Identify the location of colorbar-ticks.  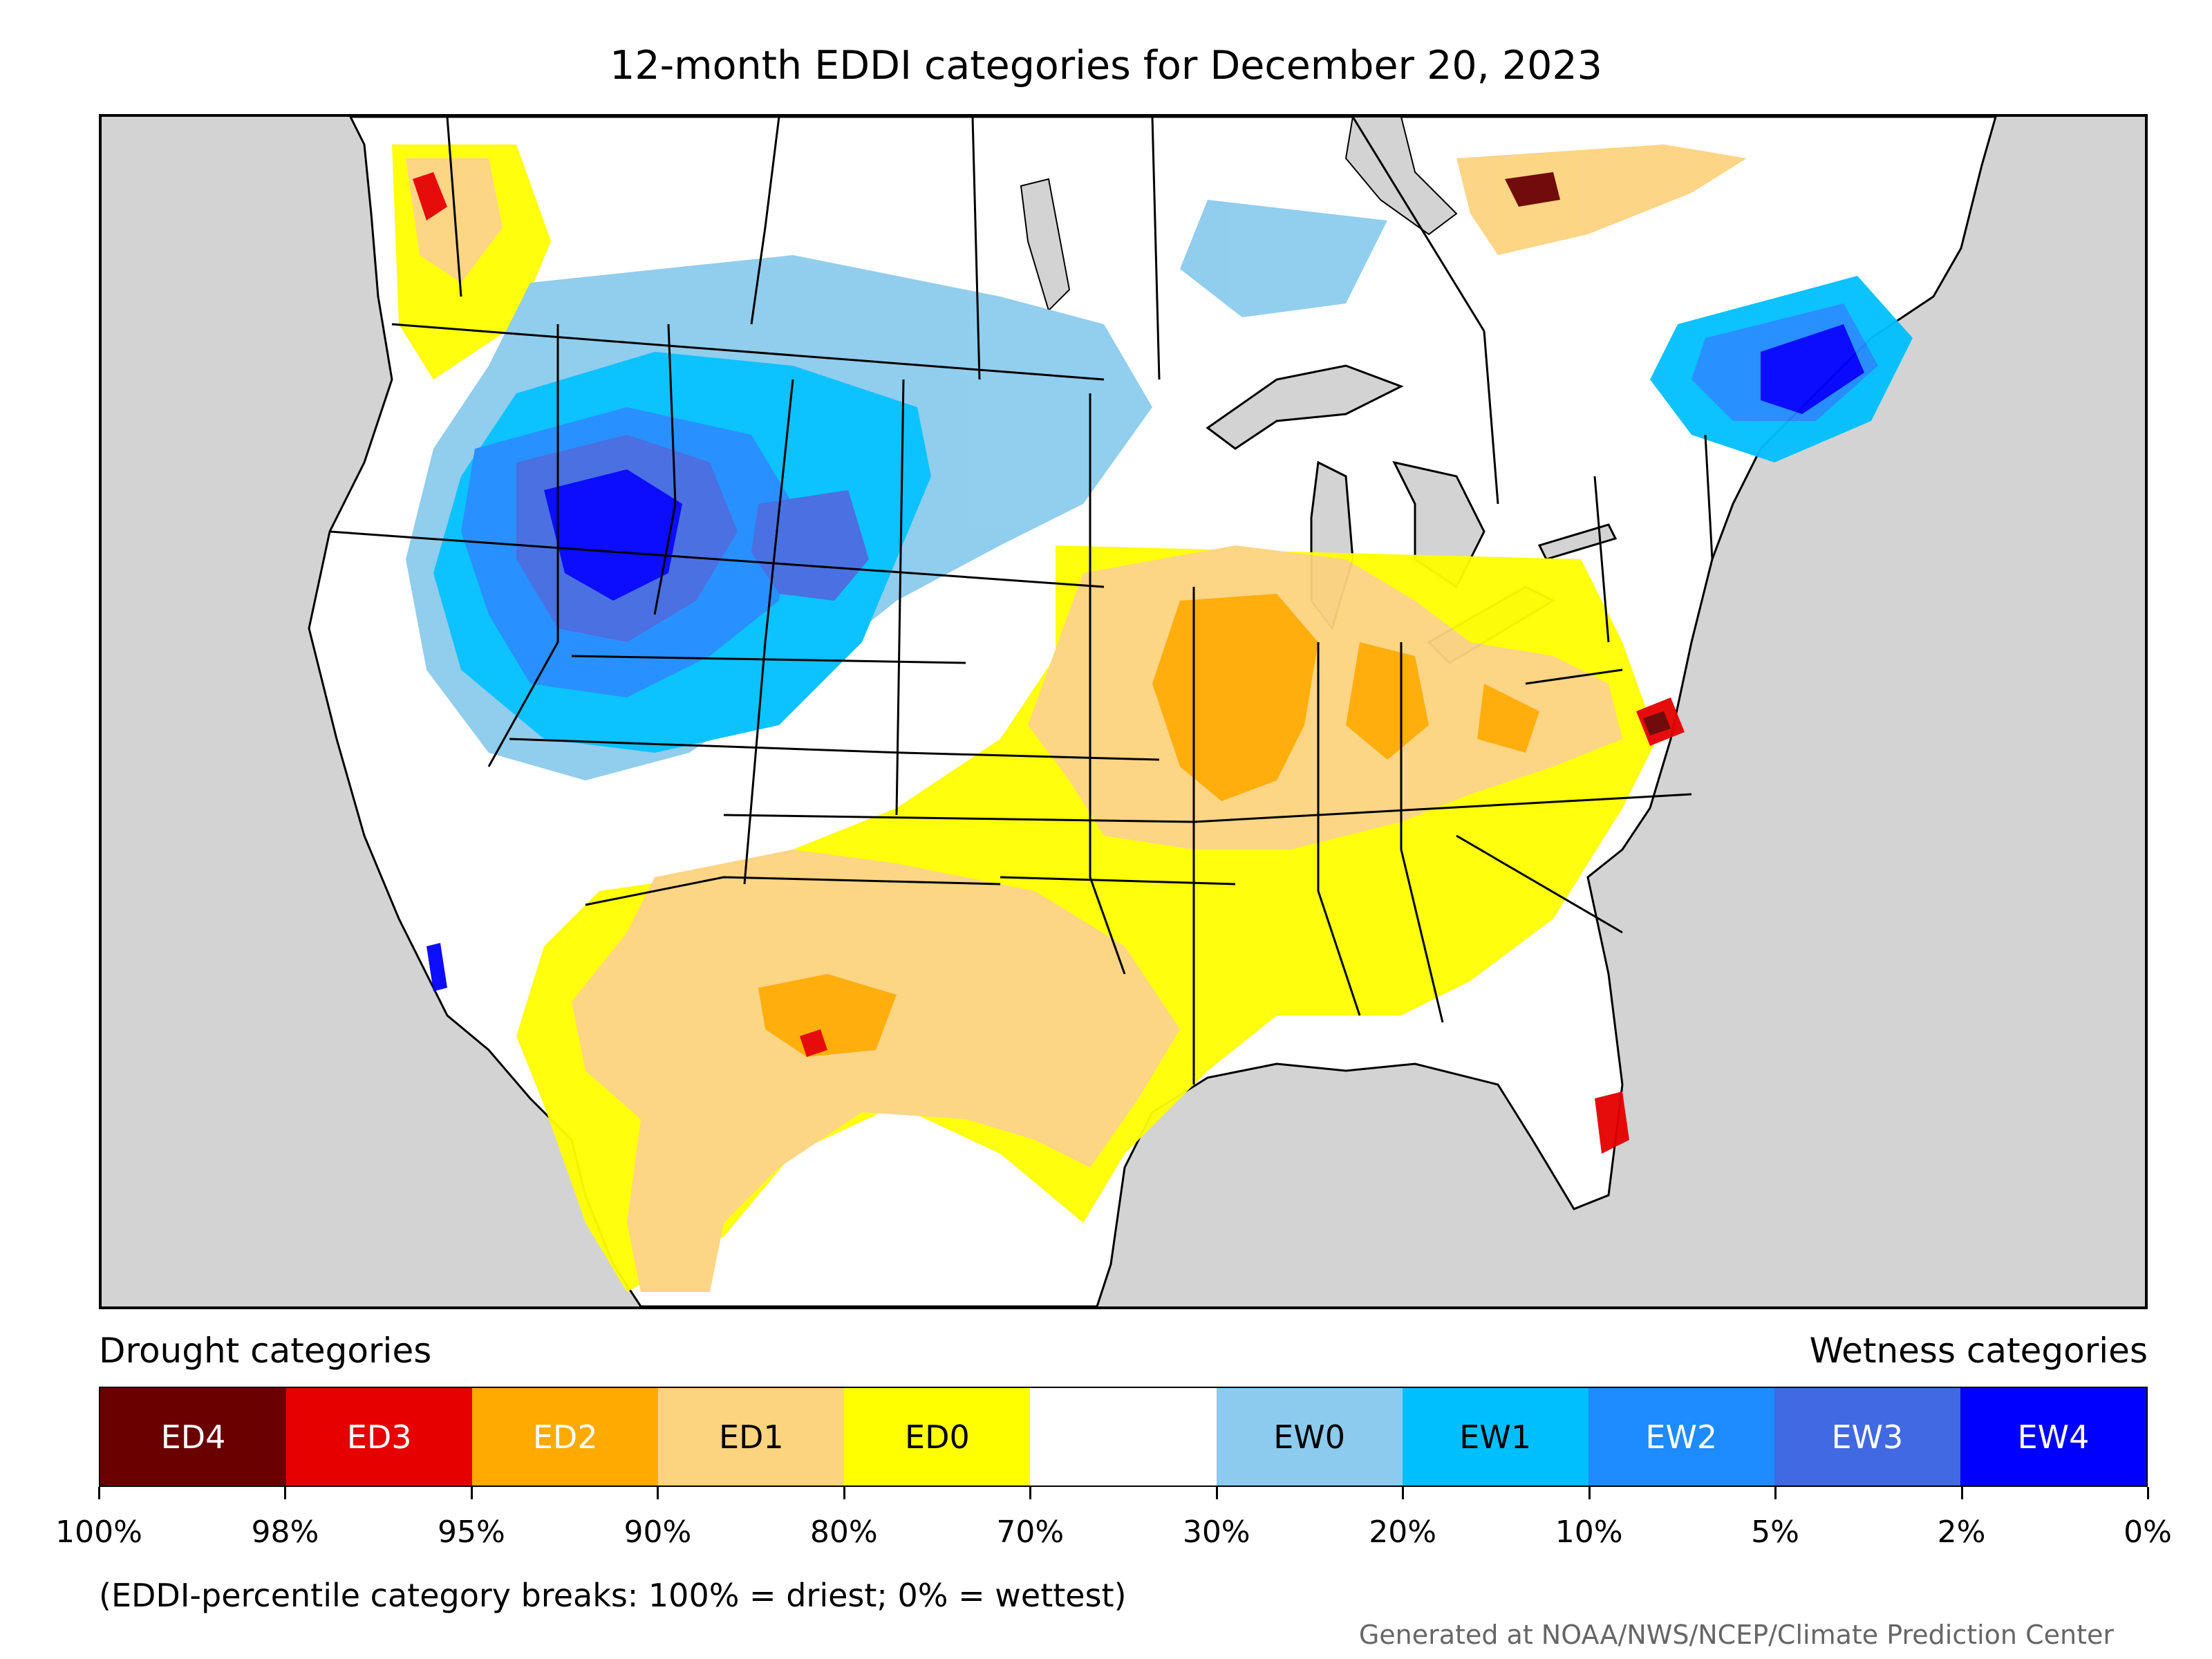
(1124, 1494).